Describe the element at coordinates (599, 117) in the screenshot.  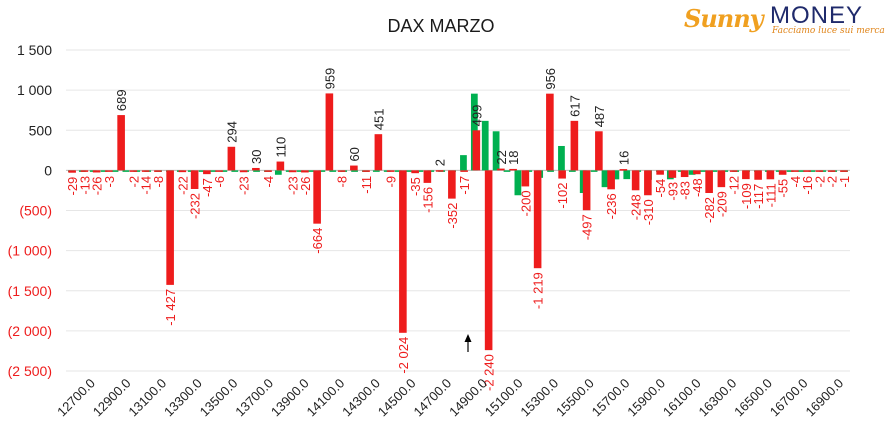
I see `data-label: 487` at that location.